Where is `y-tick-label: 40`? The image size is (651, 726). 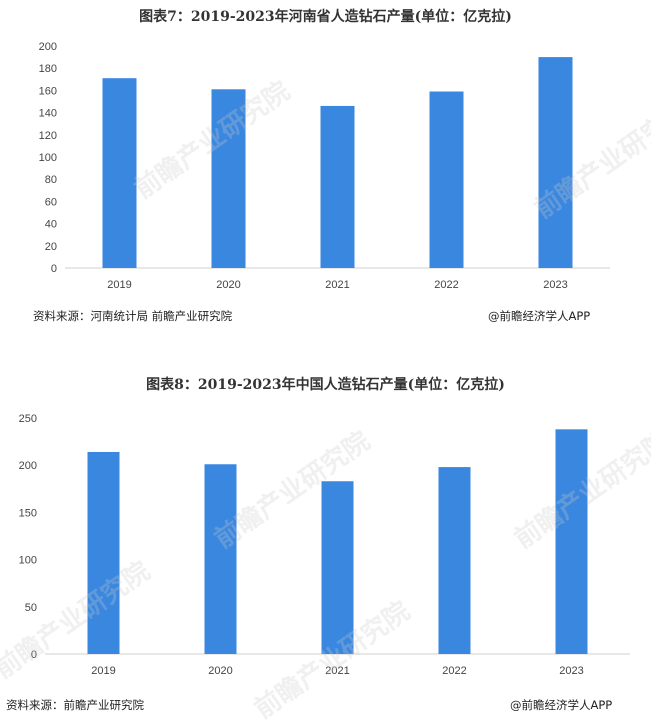 y-tick-label: 40 is located at coordinates (51, 225).